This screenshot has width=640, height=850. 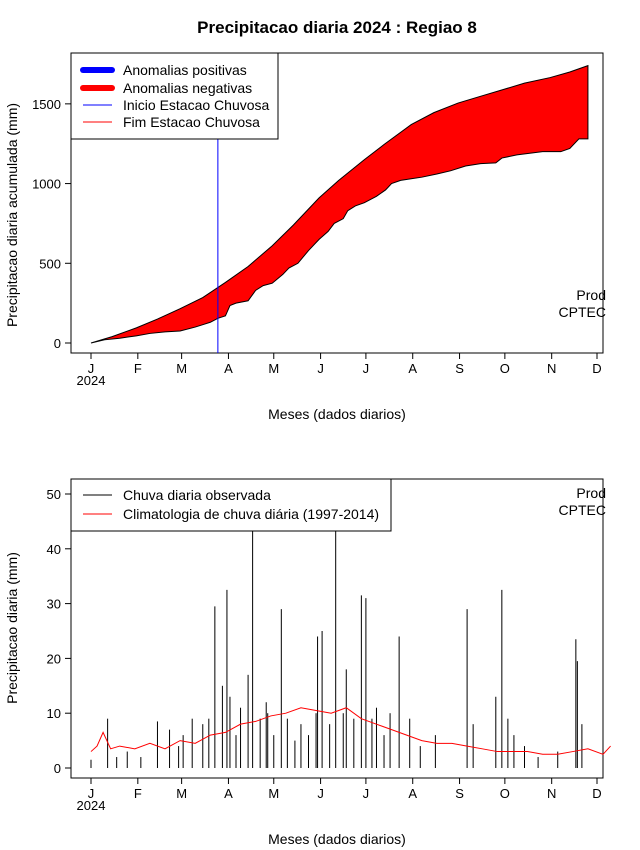 I want to click on daily-y-tick-label: 50, so click(x=54, y=494).